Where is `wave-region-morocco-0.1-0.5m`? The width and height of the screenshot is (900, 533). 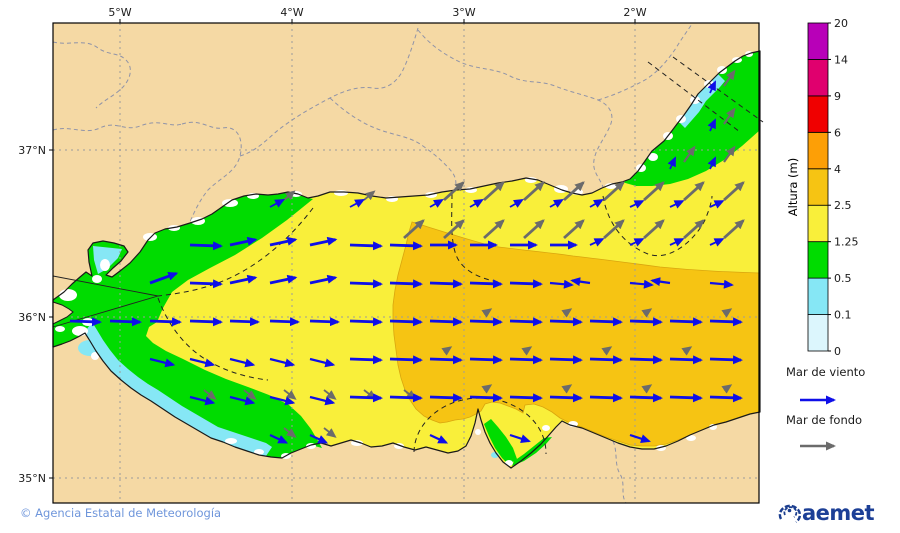 wave-region-morocco-0.1-0.5m is located at coordinates (178, 389).